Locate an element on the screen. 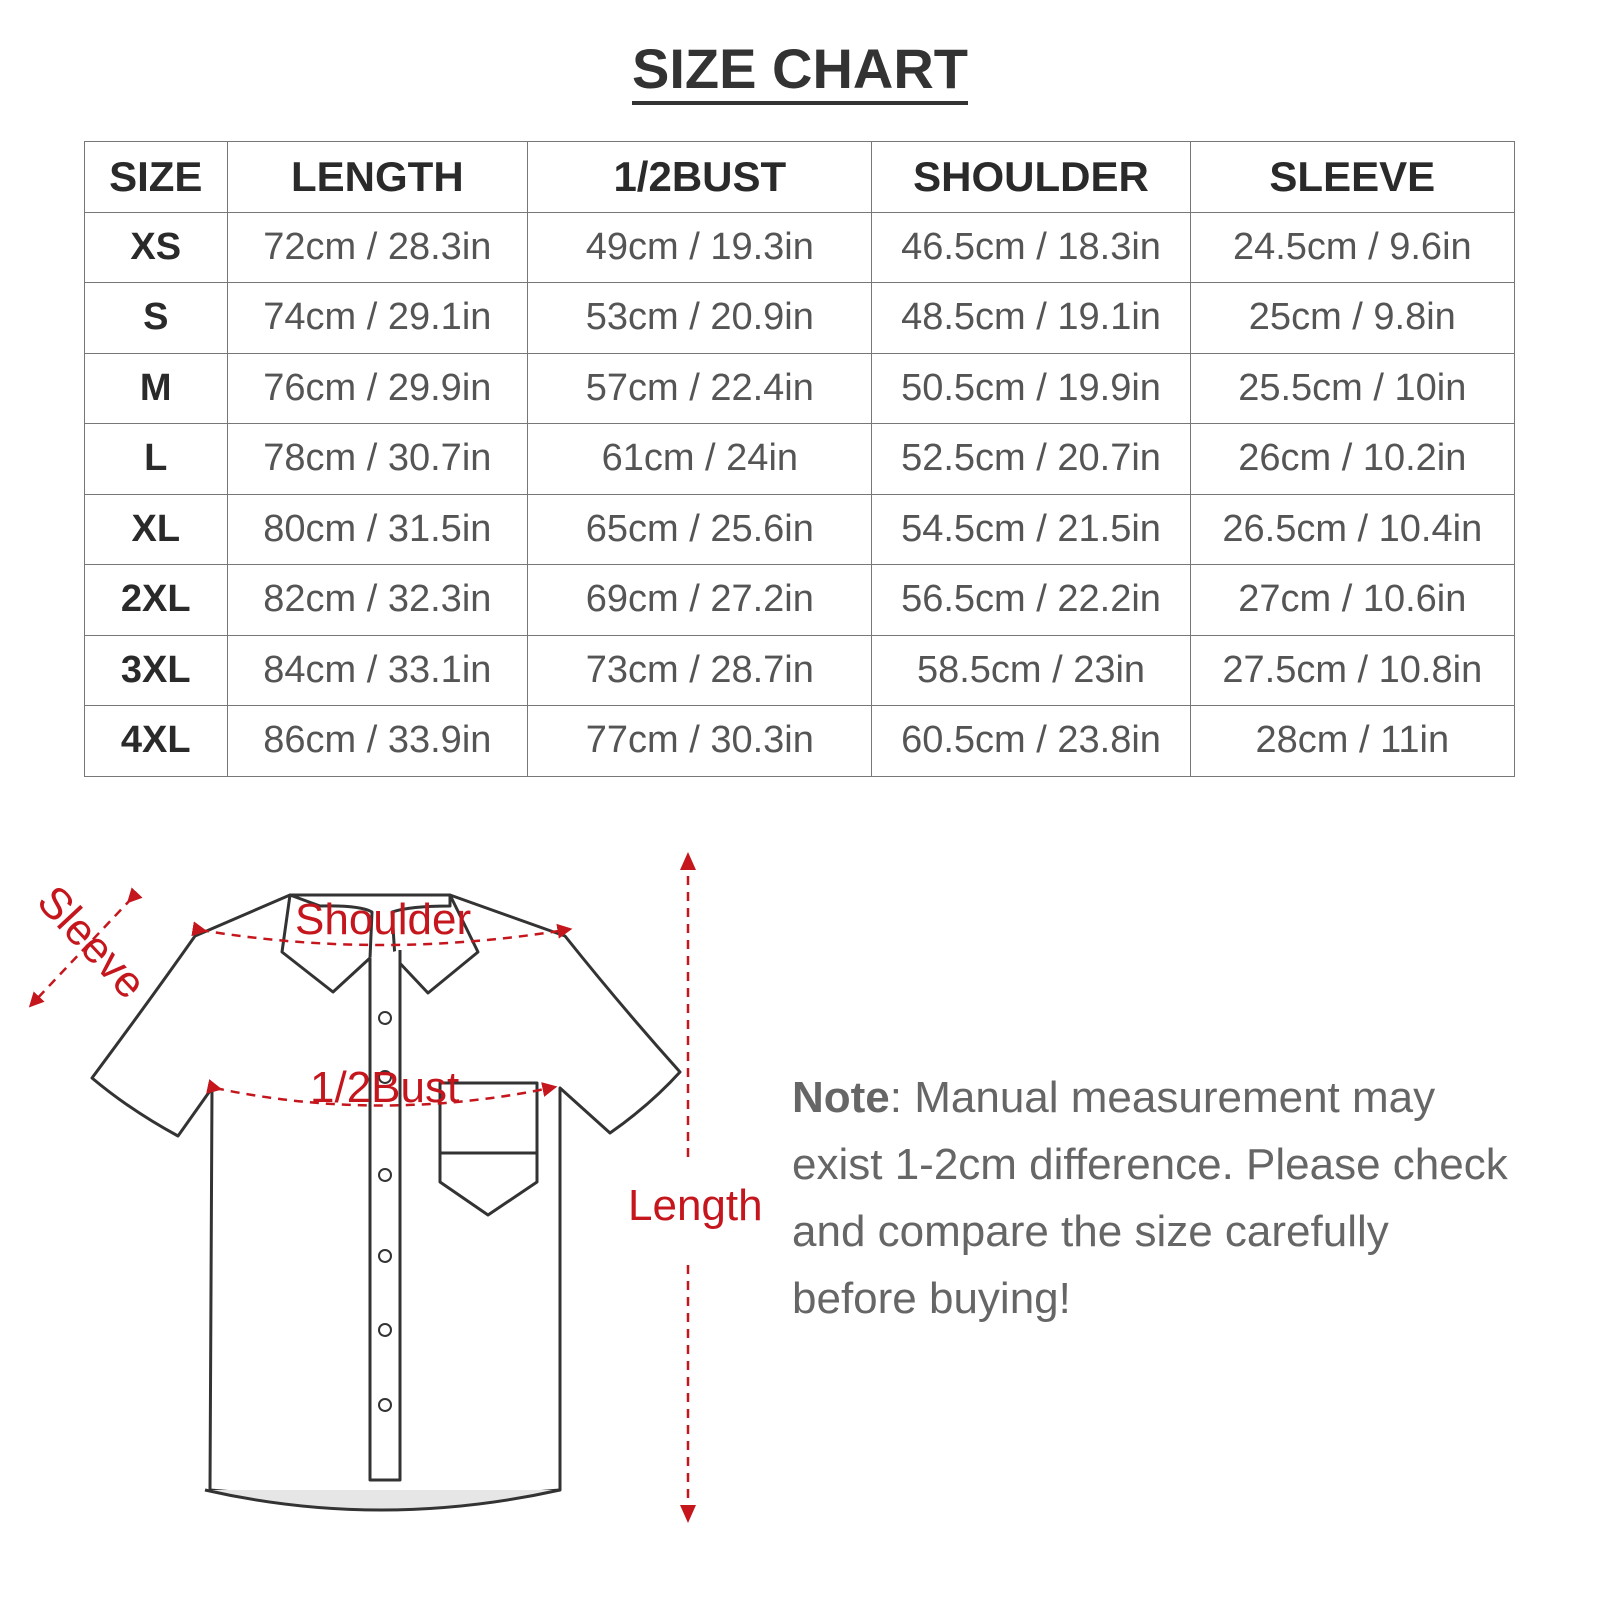  measurement-cell: 54.5cm / 21.5in is located at coordinates (1031, 529).